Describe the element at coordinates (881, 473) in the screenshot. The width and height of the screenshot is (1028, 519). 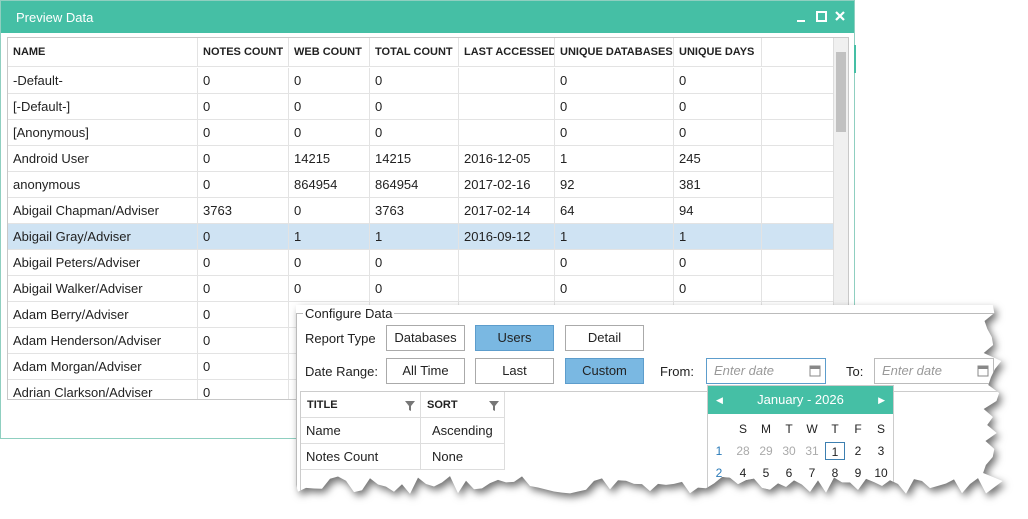
I see `calendar-day: 10` at that location.